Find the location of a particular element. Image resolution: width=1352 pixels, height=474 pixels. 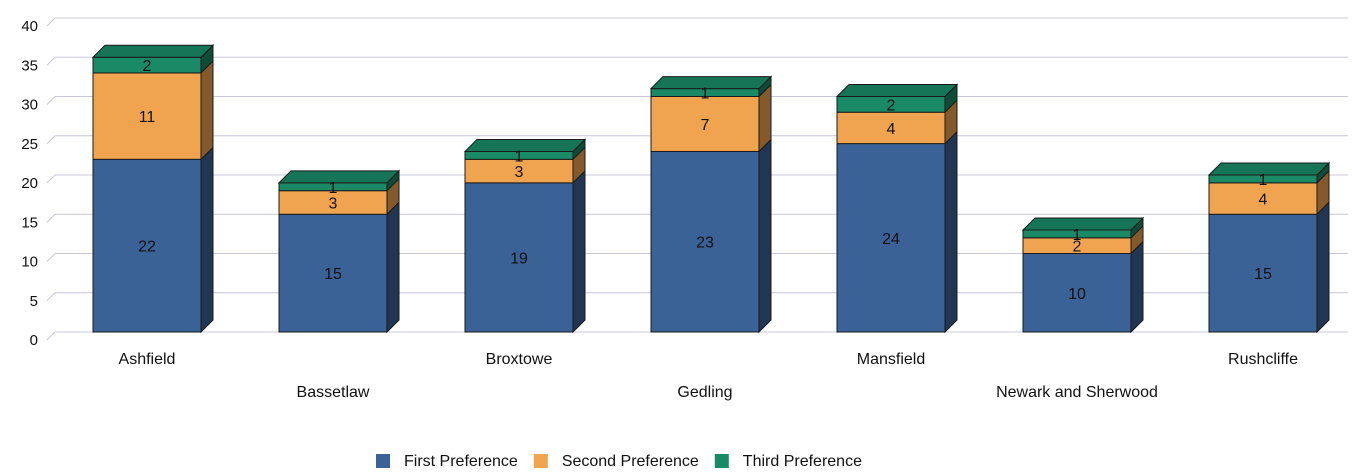

bar-group: 10 21 is located at coordinates (1083, 275).